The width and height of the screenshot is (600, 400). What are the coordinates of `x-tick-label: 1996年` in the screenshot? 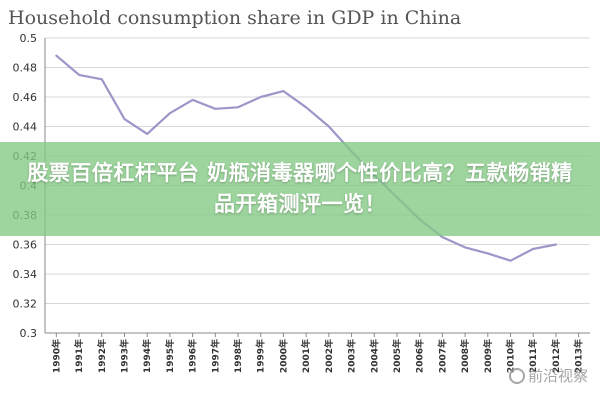 It's located at (193, 356).